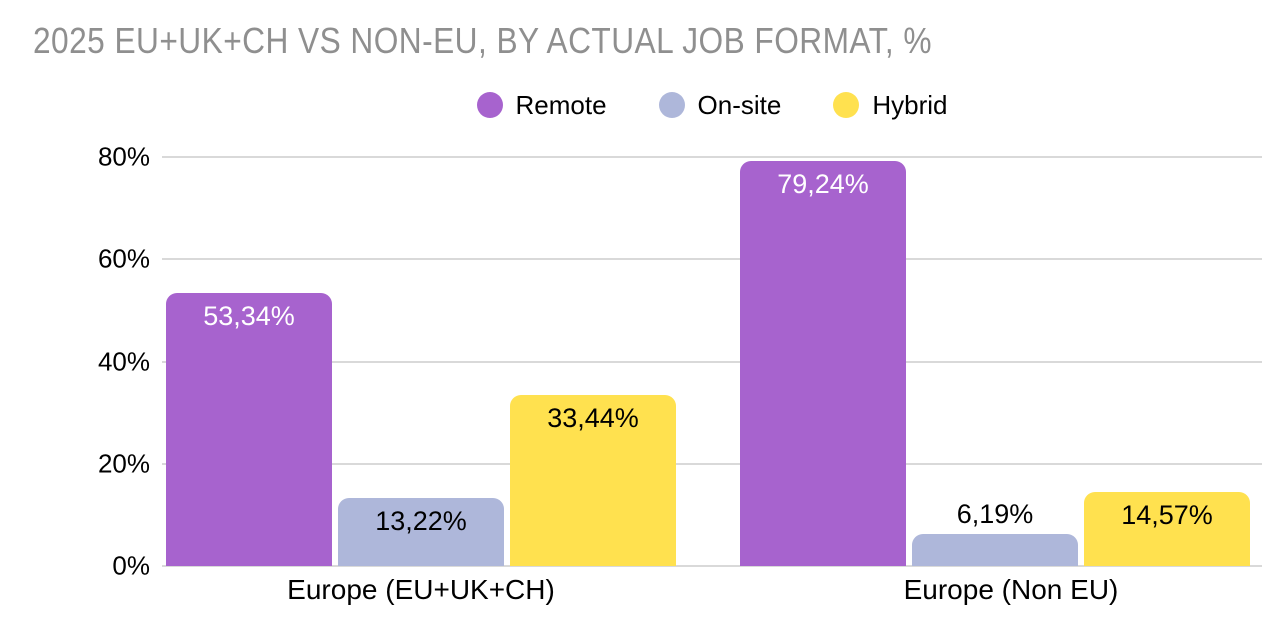 Image resolution: width=1282 pixels, height=624 pixels. Describe the element at coordinates (910, 104) in the screenshot. I see `legend-label: Hybrid` at that location.